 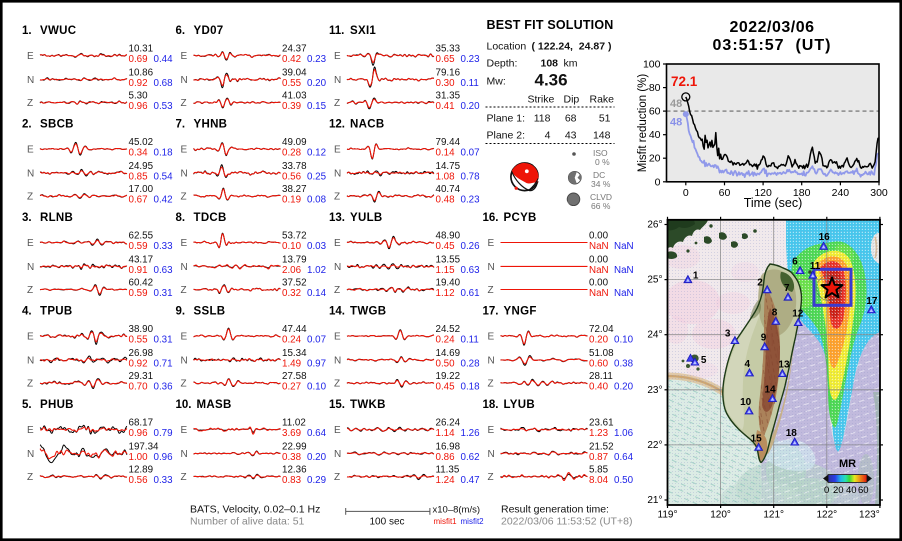 I want to click on svg-text: 0.48, so click(x=446, y=200).